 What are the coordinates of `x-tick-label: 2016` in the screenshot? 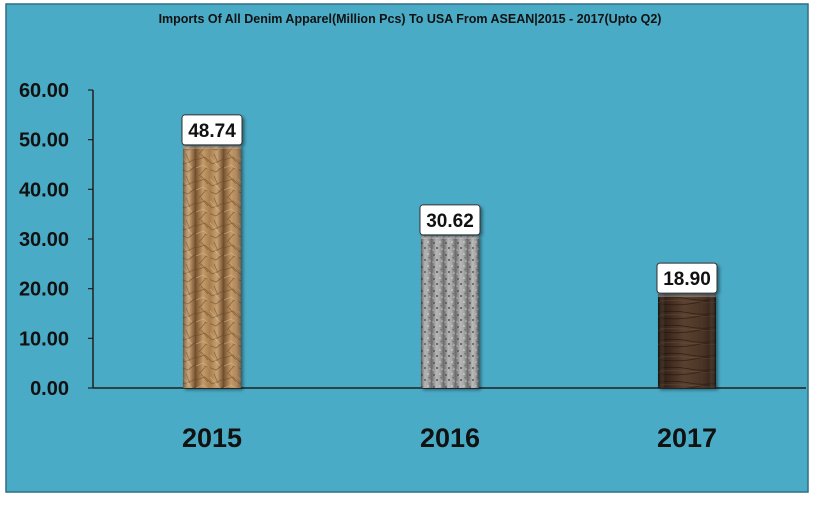 It's located at (450, 438).